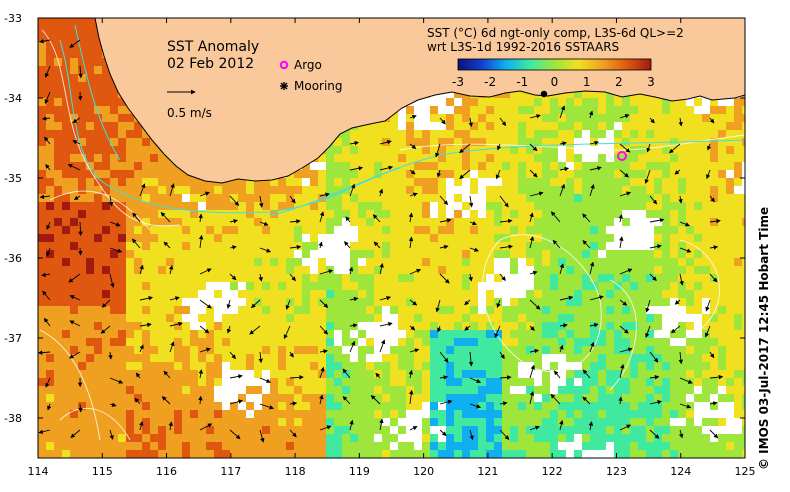  I want to click on mooring-marker, so click(544, 94).